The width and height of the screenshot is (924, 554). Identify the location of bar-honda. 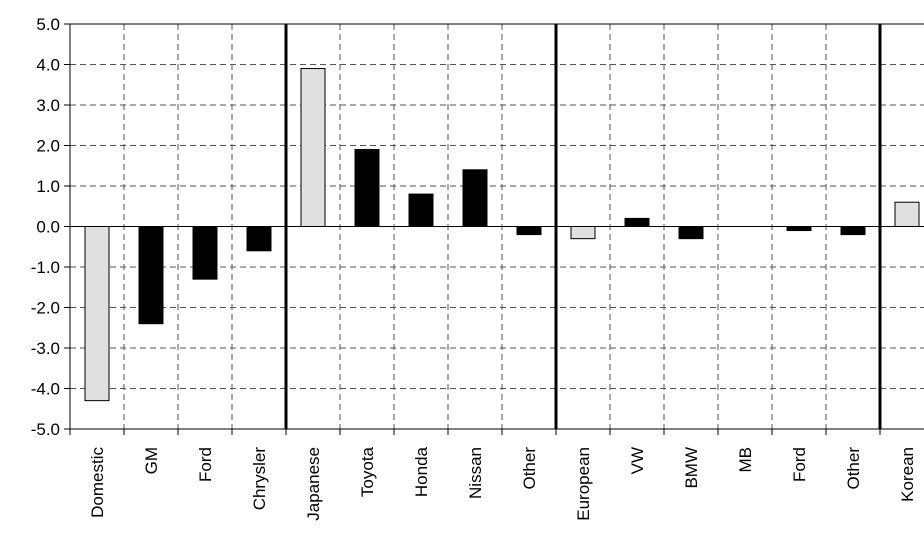
(421, 210).